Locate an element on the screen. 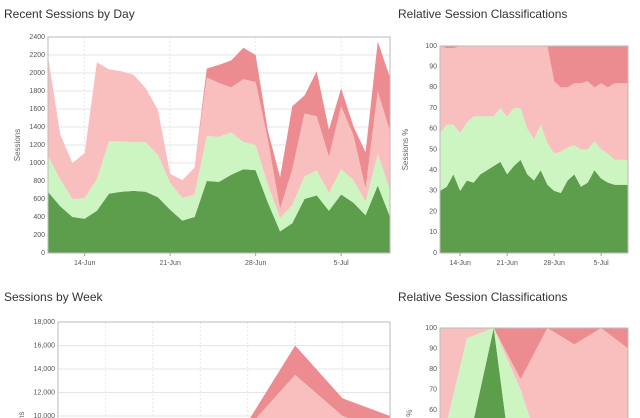 The width and height of the screenshot is (640, 418). y-tick-label: 10,000 is located at coordinates (45, 415).